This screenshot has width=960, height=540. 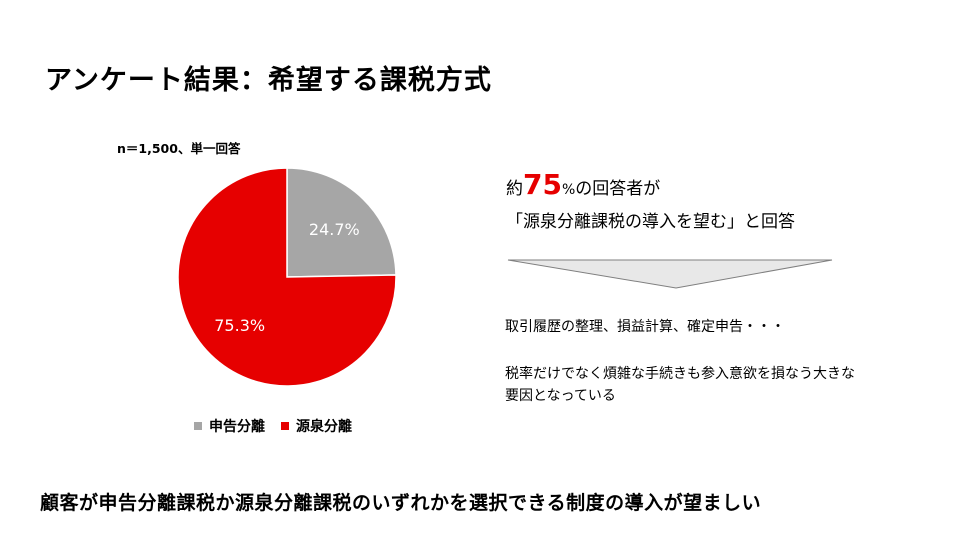 What do you see at coordinates (285, 426) in the screenshot?
I see `legend-swatch-gensen` at bounding box center [285, 426].